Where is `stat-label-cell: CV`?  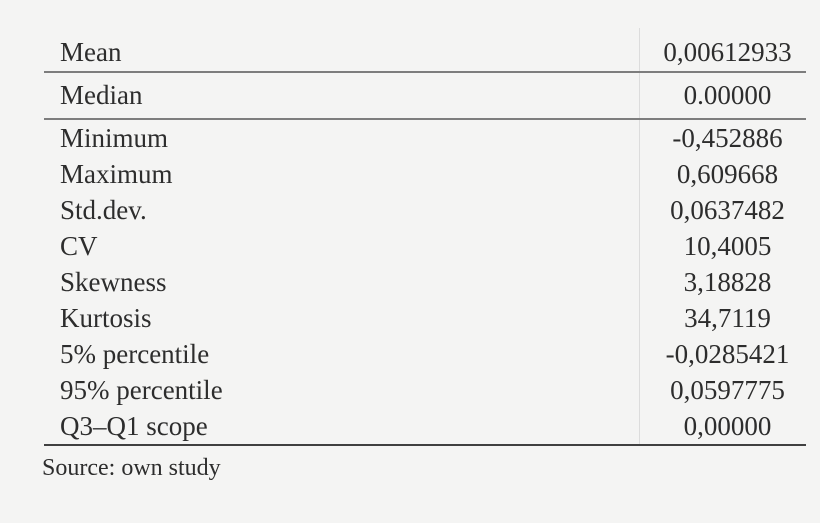
stat-label-cell: CV is located at coordinates (79, 246).